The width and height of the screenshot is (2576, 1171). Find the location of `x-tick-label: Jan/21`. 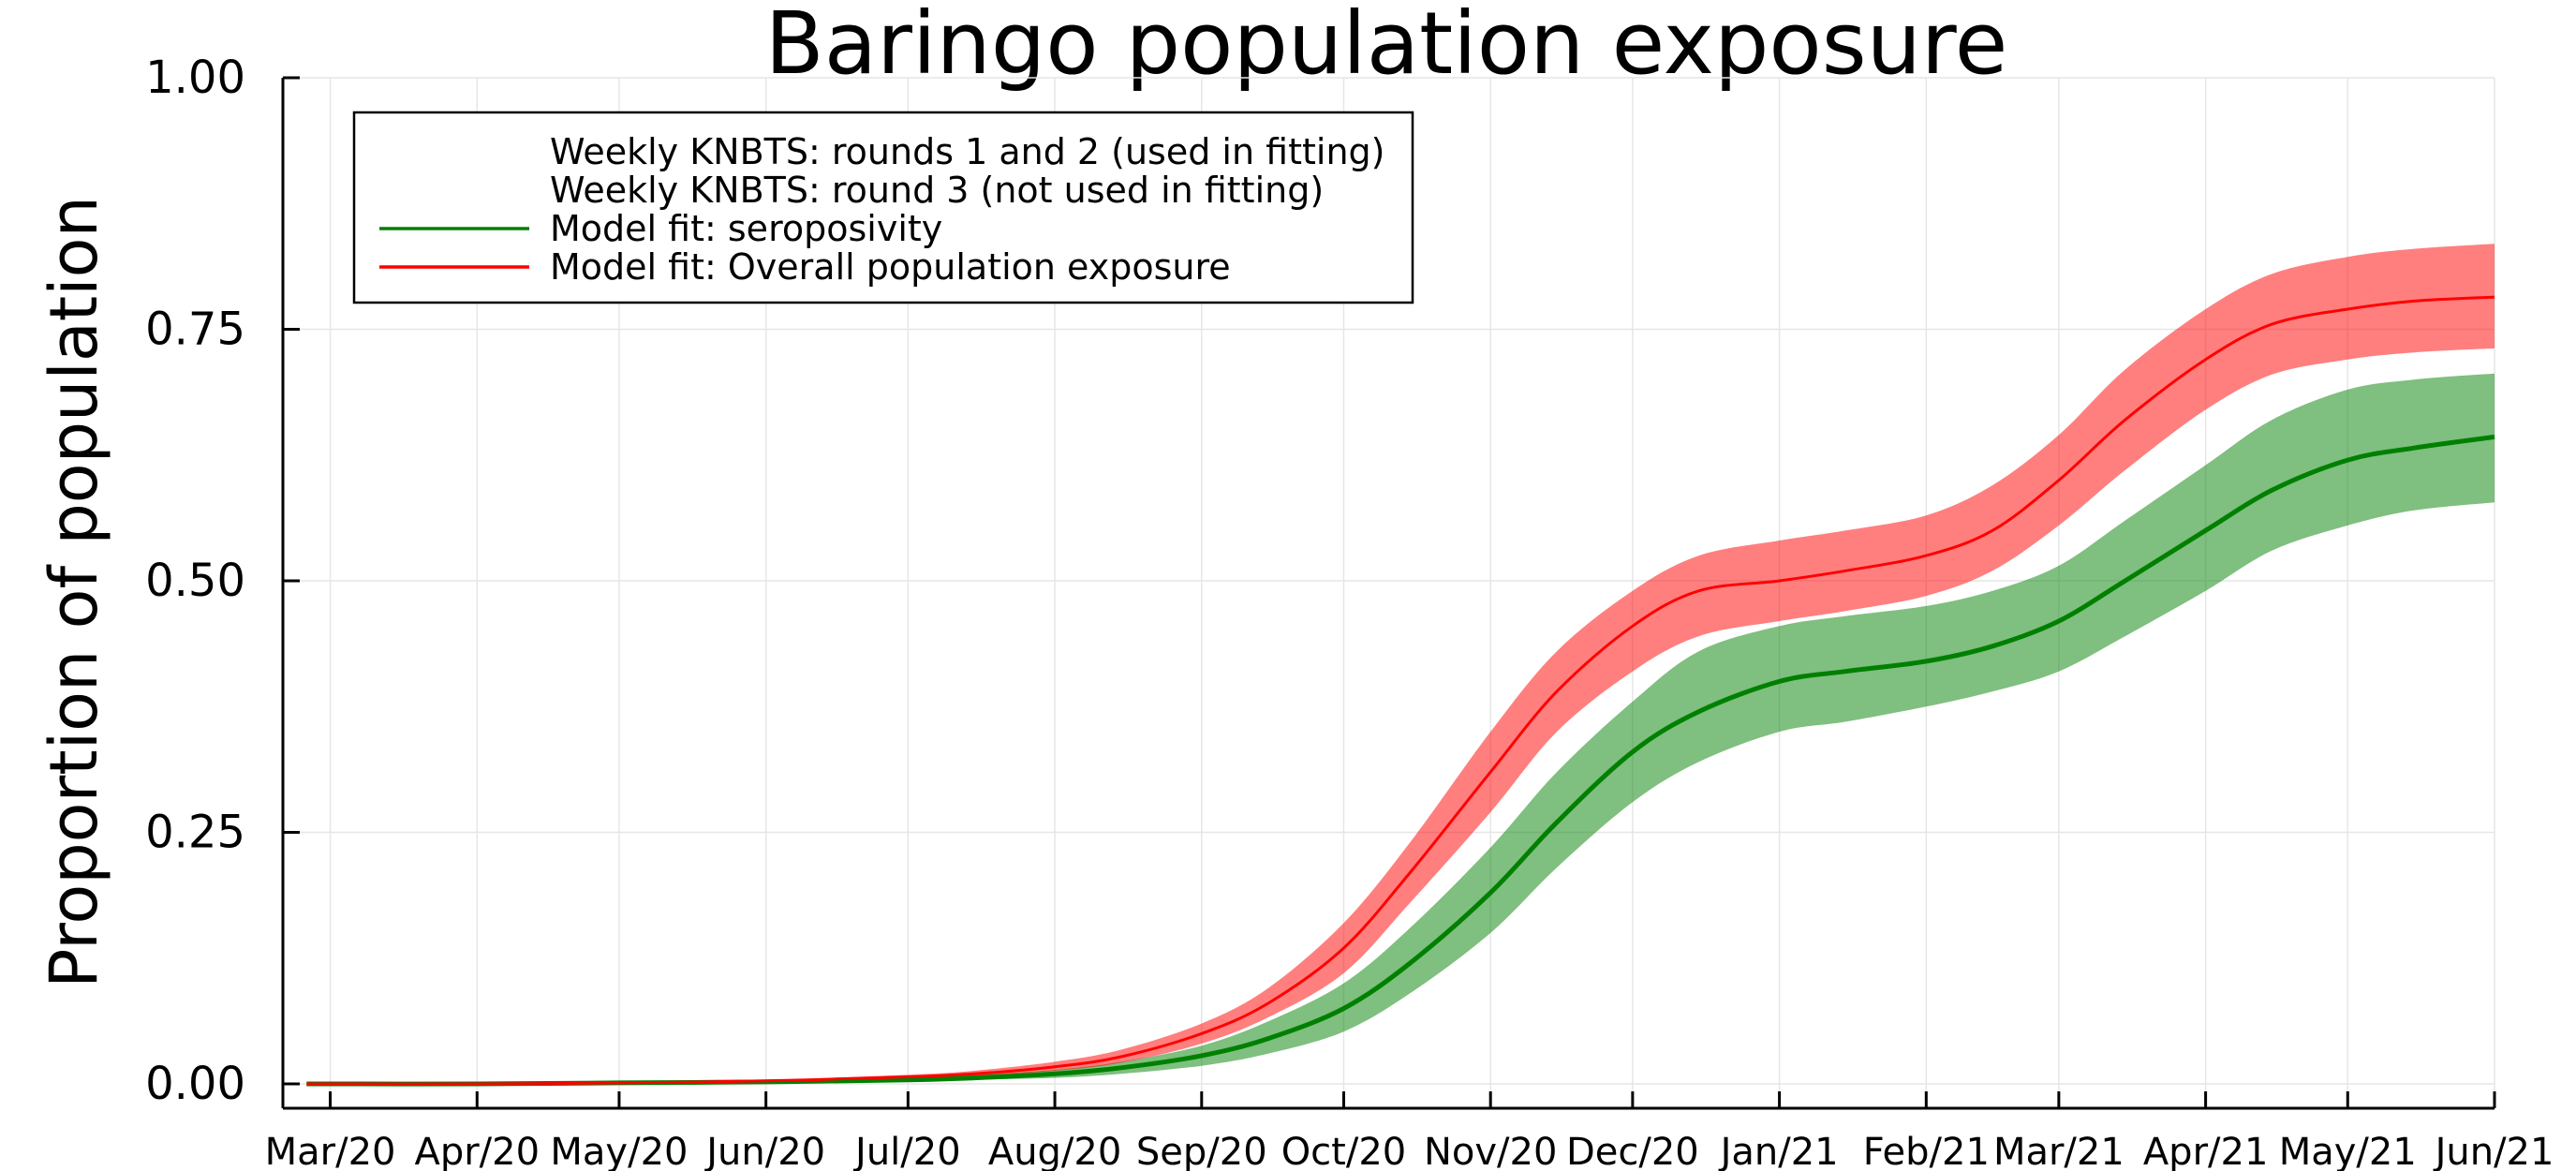

x-tick-label: Jan/21 is located at coordinates (1779, 1151).